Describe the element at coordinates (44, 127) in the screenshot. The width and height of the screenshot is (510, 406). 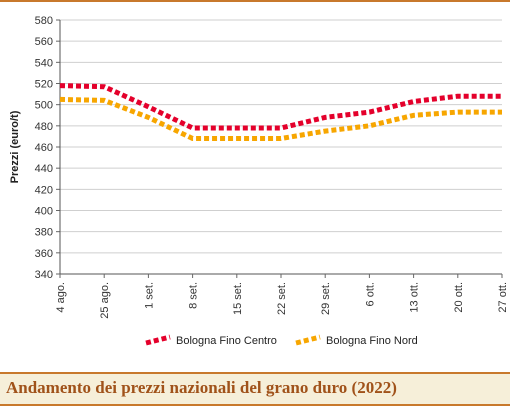
I see `y-tick-label-480: 480` at that location.